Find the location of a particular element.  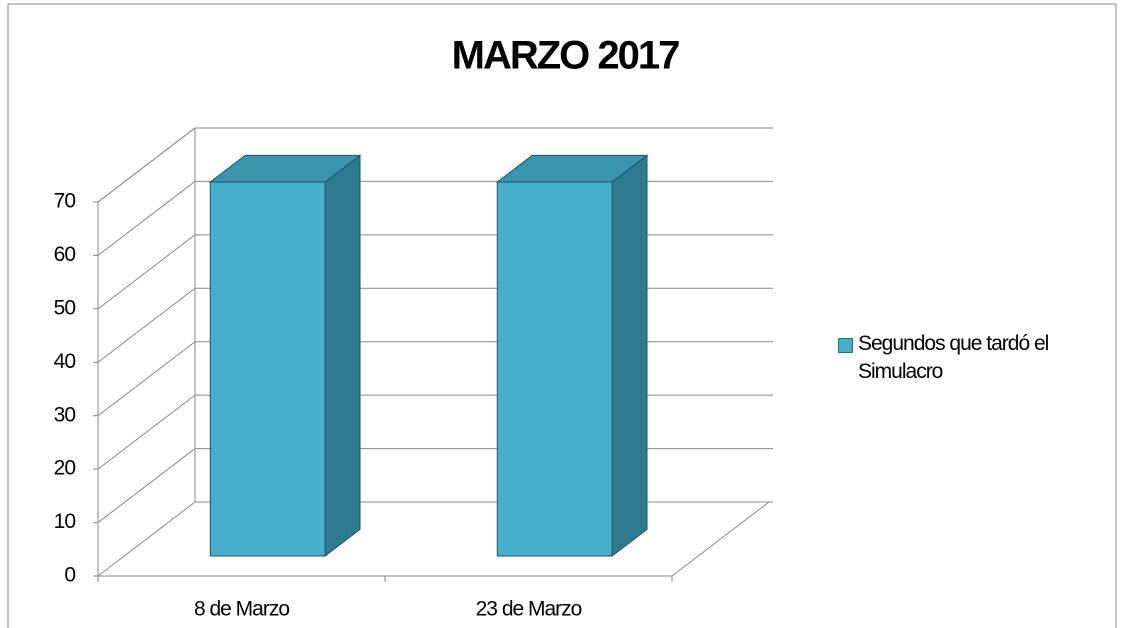

y-tick-label: 10 is located at coordinates (65, 521).